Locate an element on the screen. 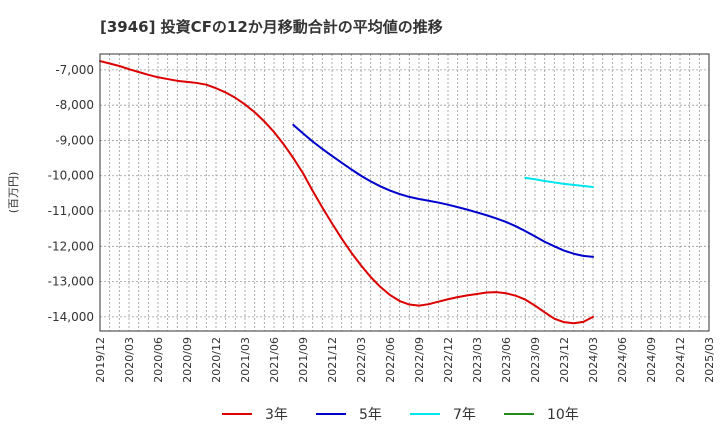  legend-label: 10年 is located at coordinates (563, 415).